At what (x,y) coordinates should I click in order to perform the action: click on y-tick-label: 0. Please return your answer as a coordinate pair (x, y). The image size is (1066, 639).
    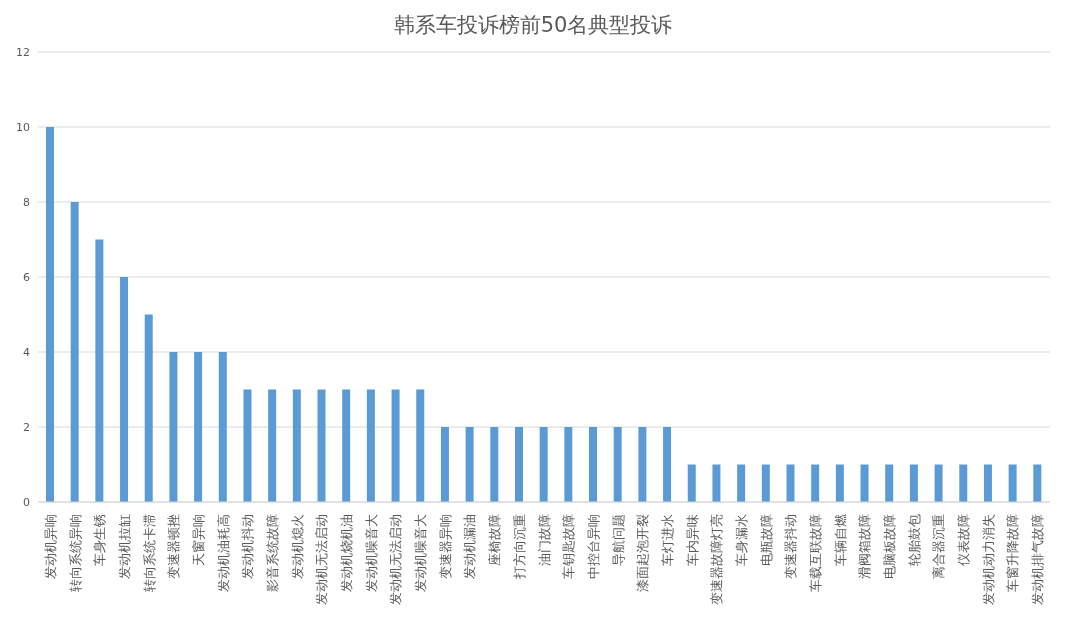
    Looking at the image, I should click on (26, 502).